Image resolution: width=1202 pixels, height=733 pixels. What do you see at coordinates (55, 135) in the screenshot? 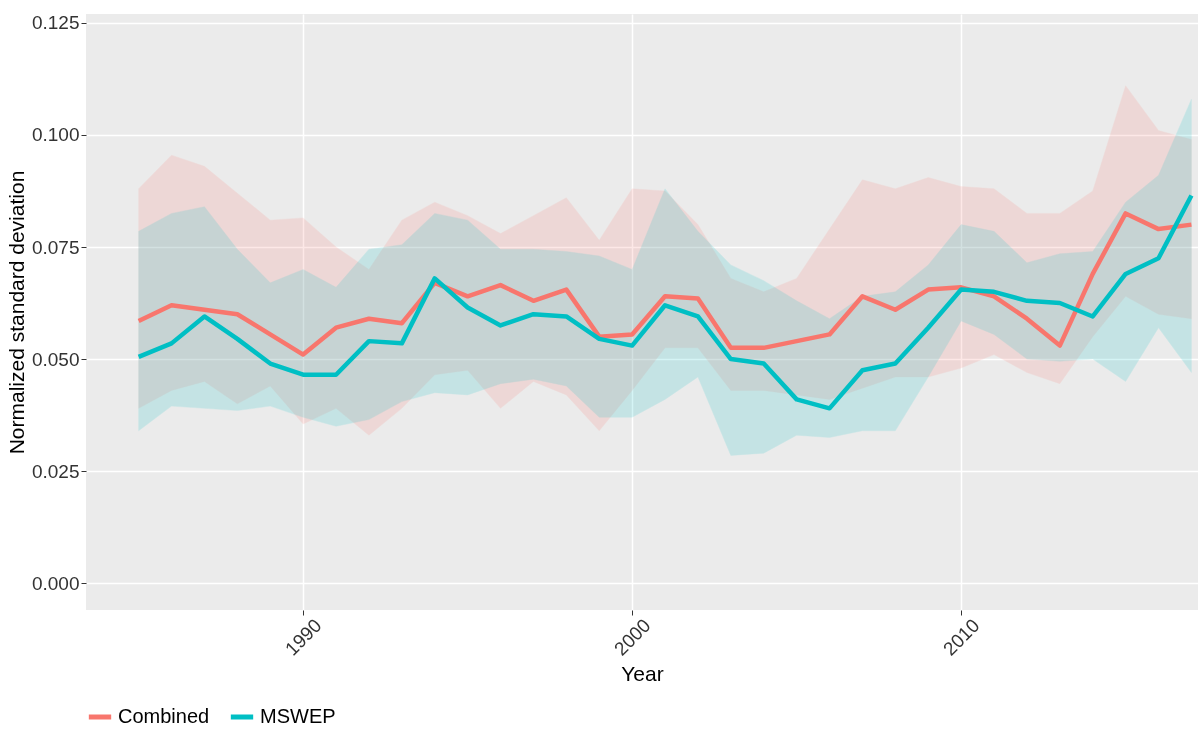
I see `y-tick-label: 0.100` at bounding box center [55, 135].